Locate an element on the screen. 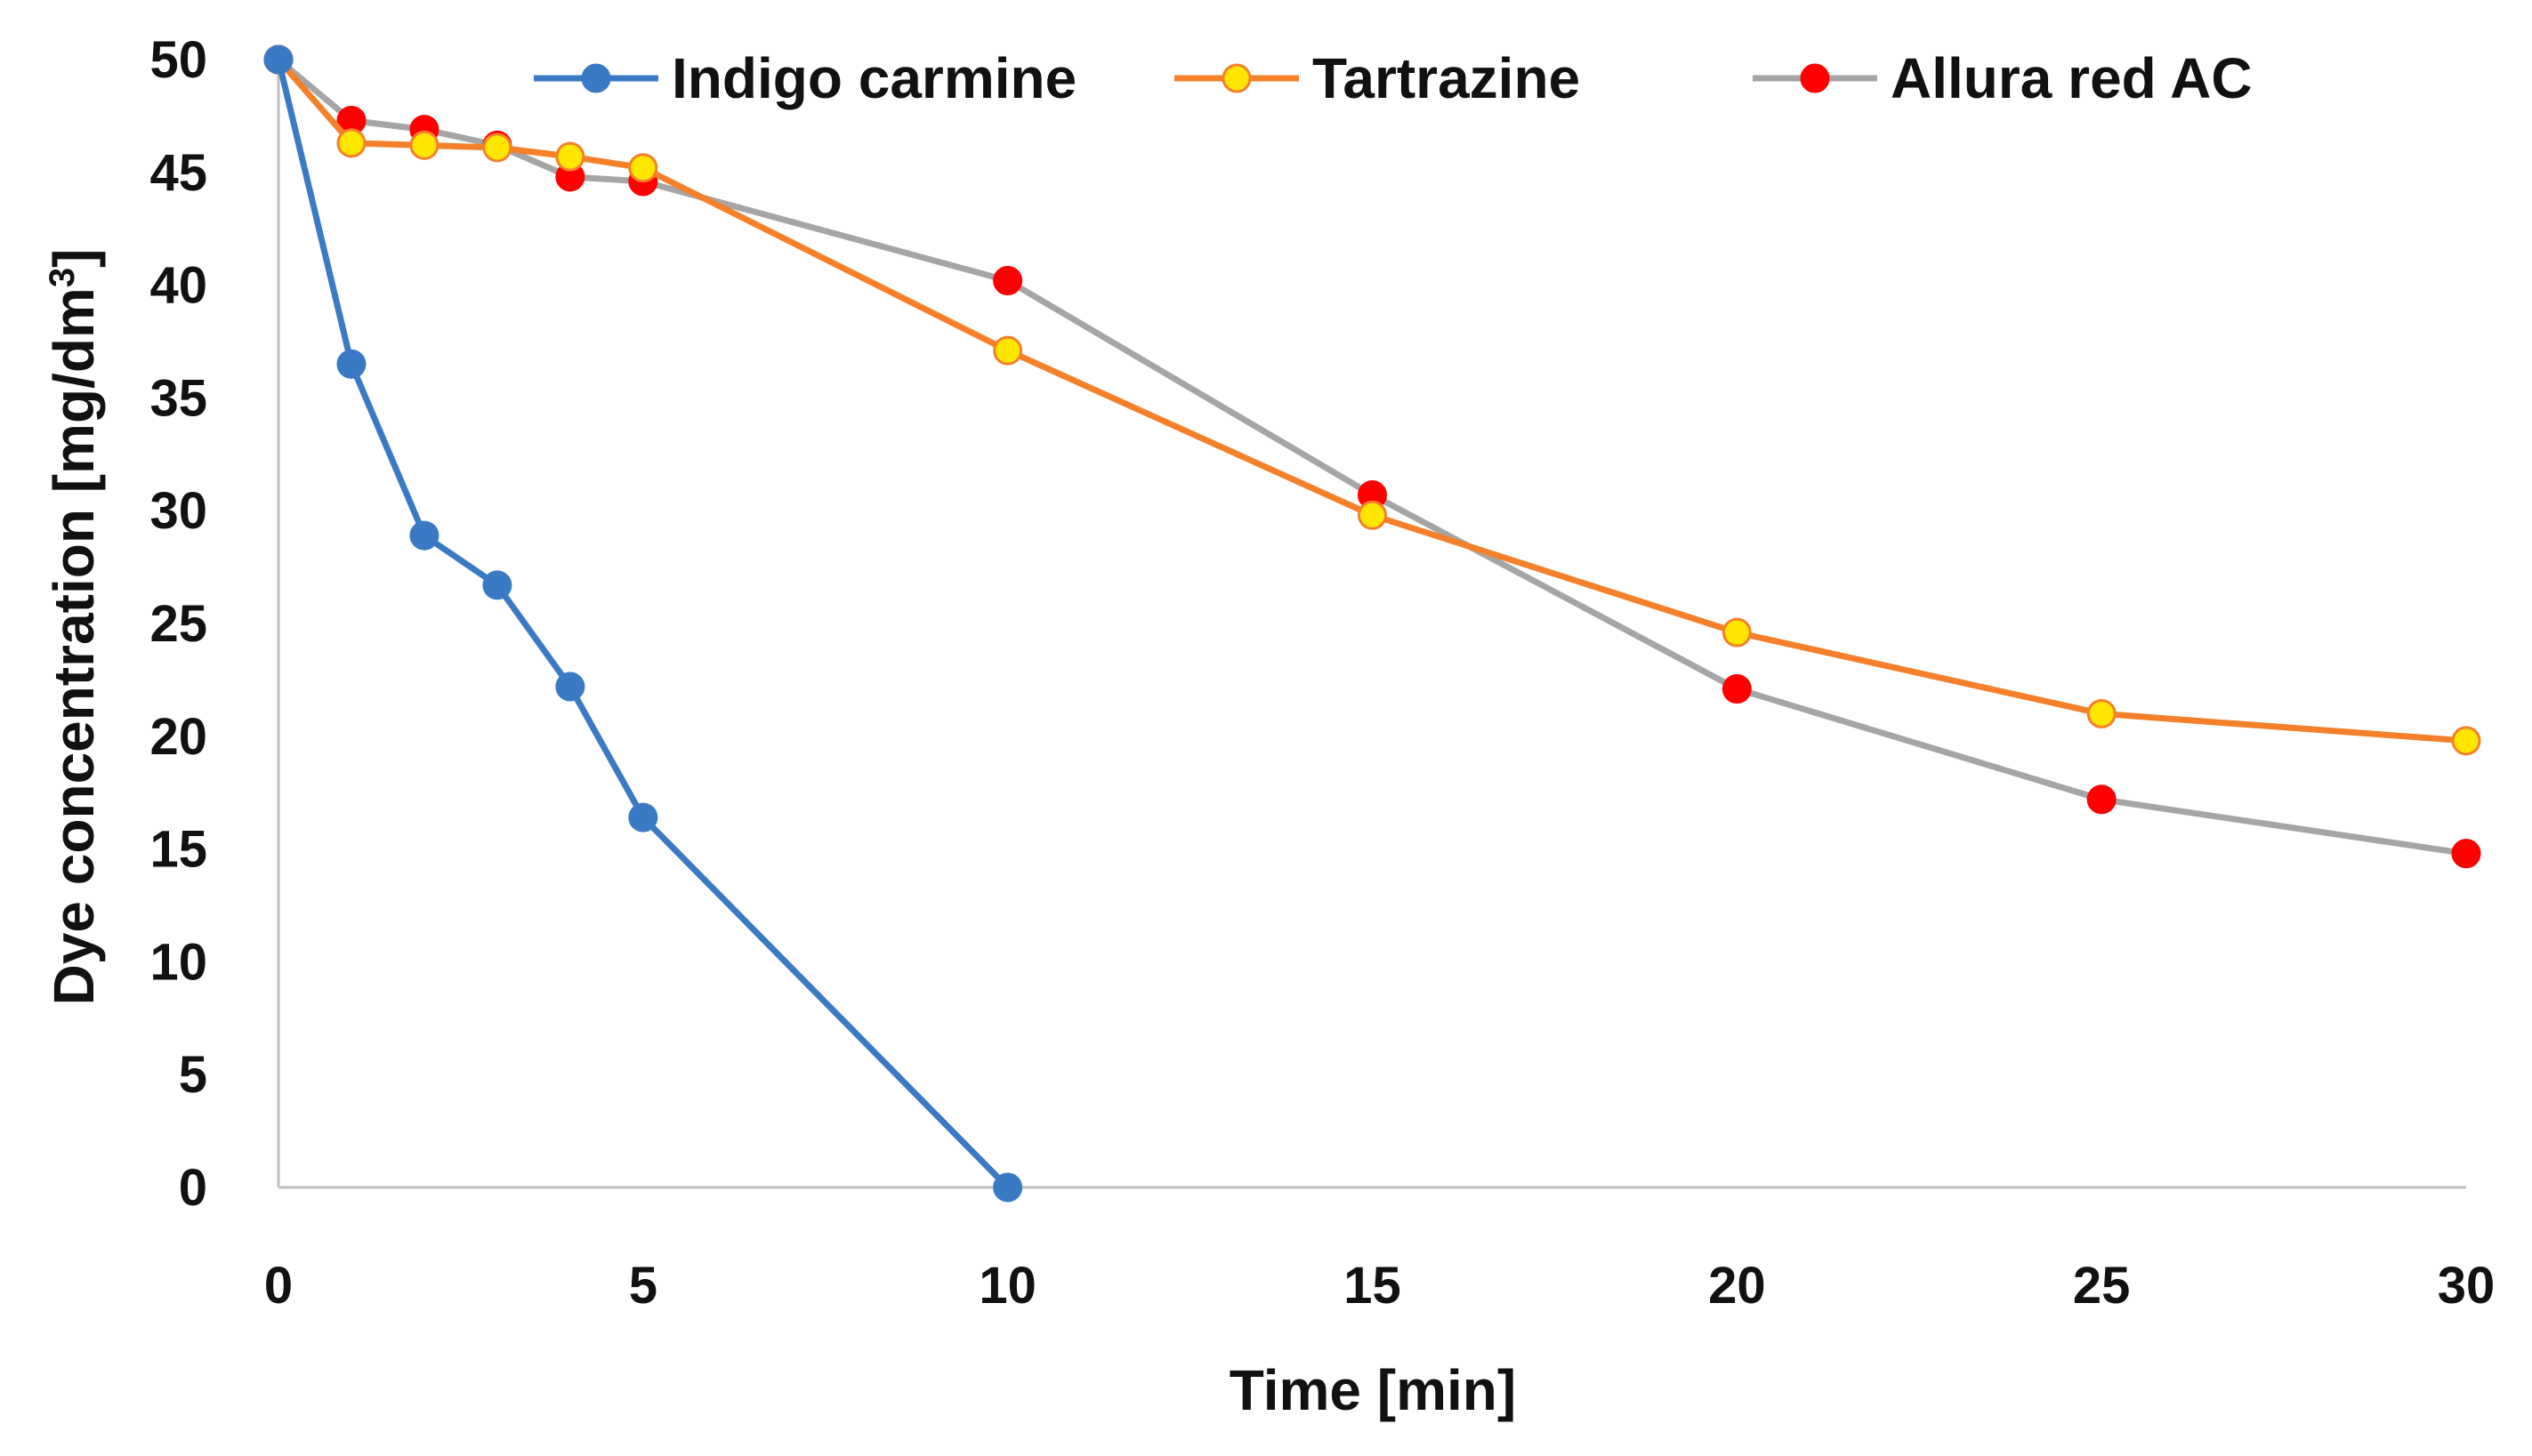 This screenshot has width=2532, height=1456. y-tick-label: 30 is located at coordinates (178, 511).